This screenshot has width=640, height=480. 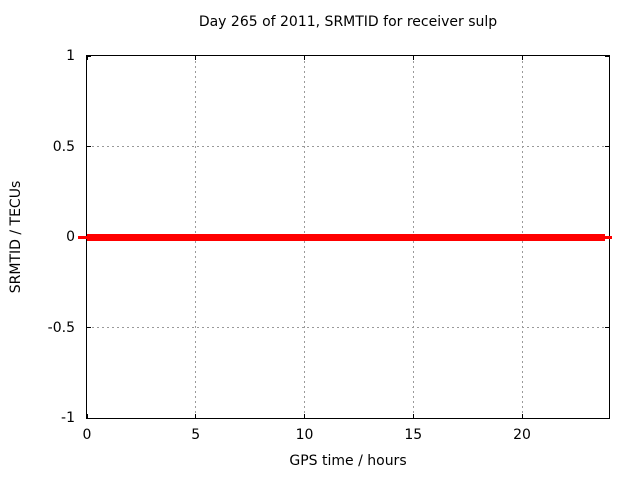 What do you see at coordinates (522, 435) in the screenshot?
I see `x-tick-label: 20` at bounding box center [522, 435].